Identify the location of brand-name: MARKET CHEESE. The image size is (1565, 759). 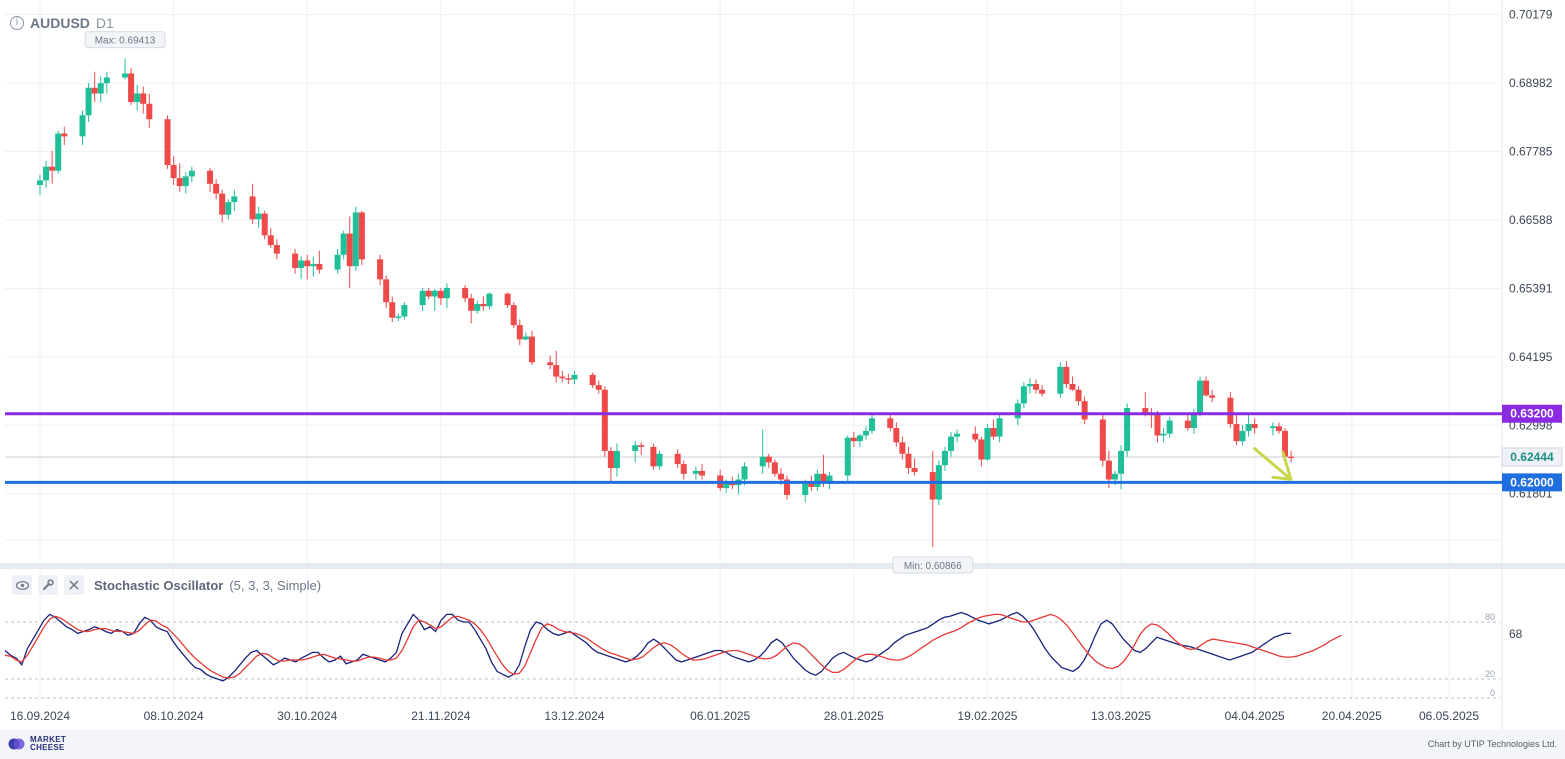
(48, 743).